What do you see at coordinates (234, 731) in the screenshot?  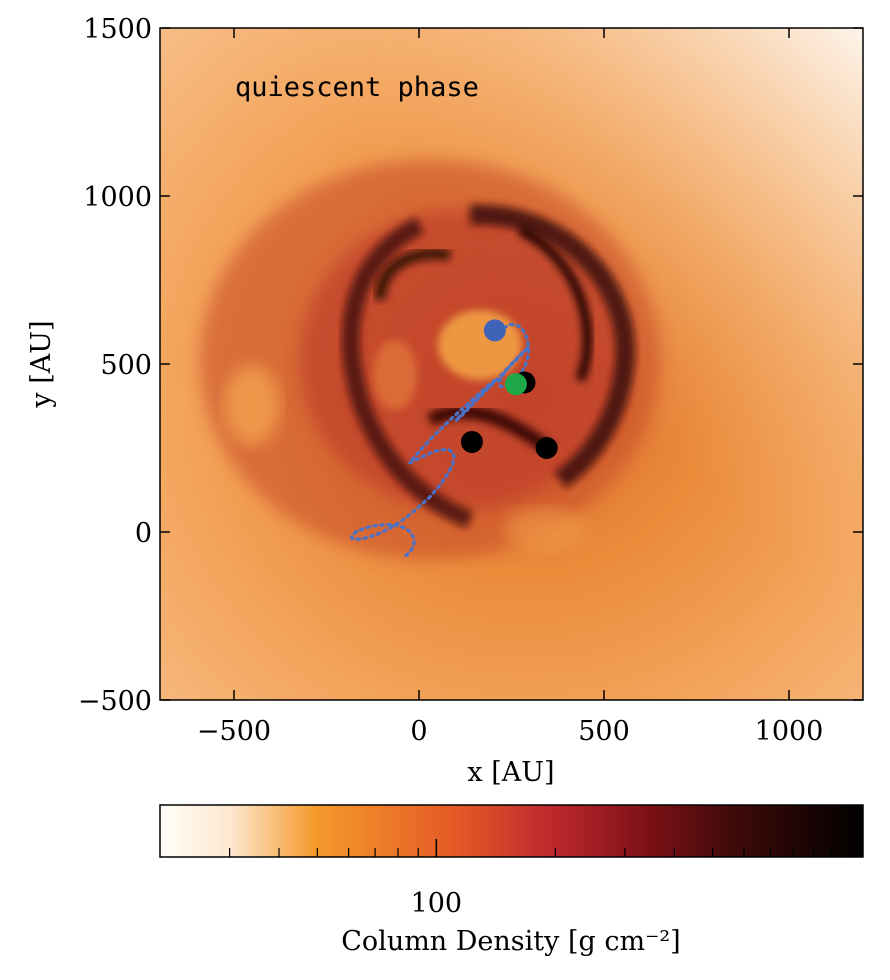 I see `x-tick-label: −500` at bounding box center [234, 731].